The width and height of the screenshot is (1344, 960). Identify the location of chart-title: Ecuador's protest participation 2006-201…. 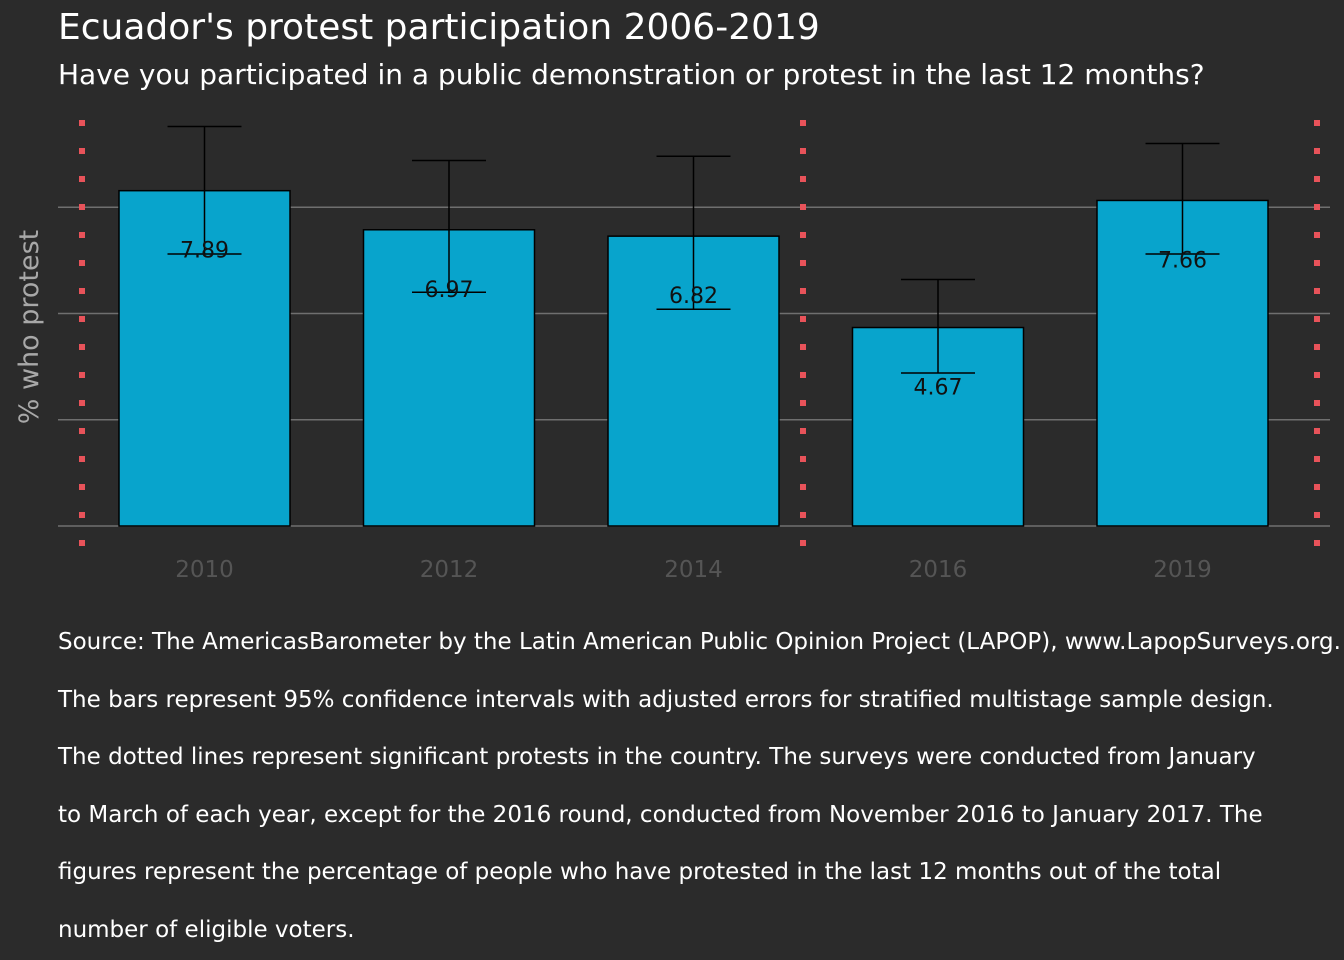
(439, 27).